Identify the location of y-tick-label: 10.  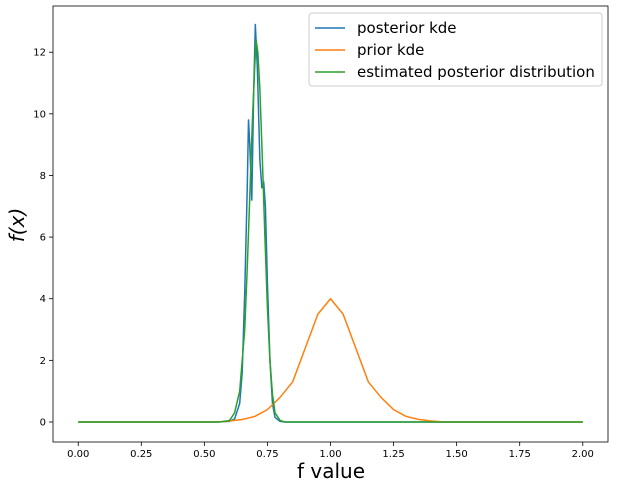
(39, 114).